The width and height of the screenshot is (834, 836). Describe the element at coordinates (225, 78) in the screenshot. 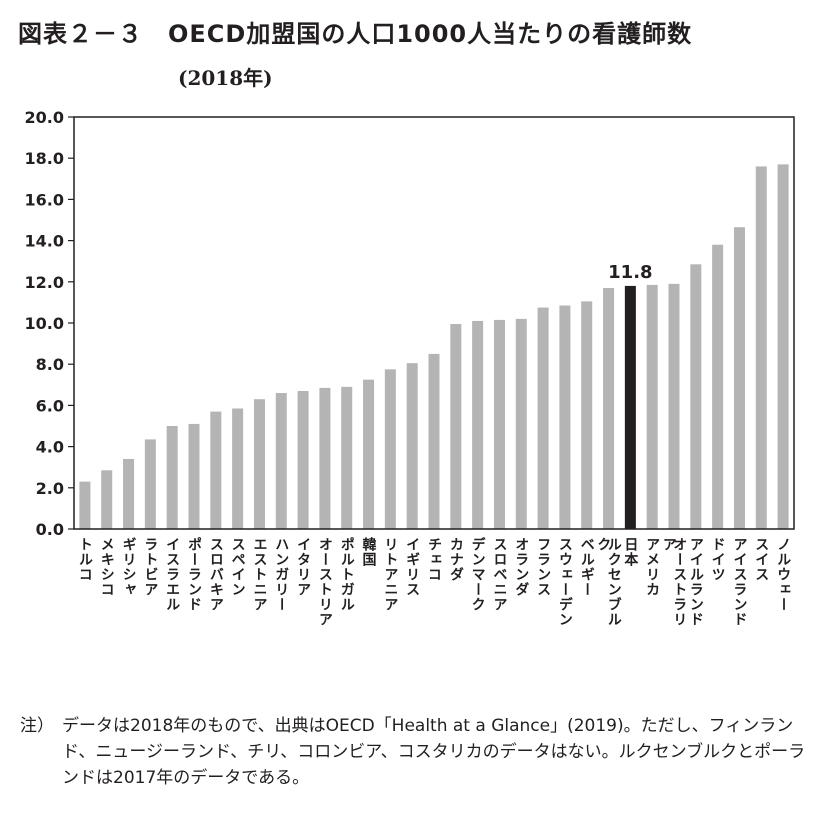

I see `chart-subtitle: (2018年)` at that location.